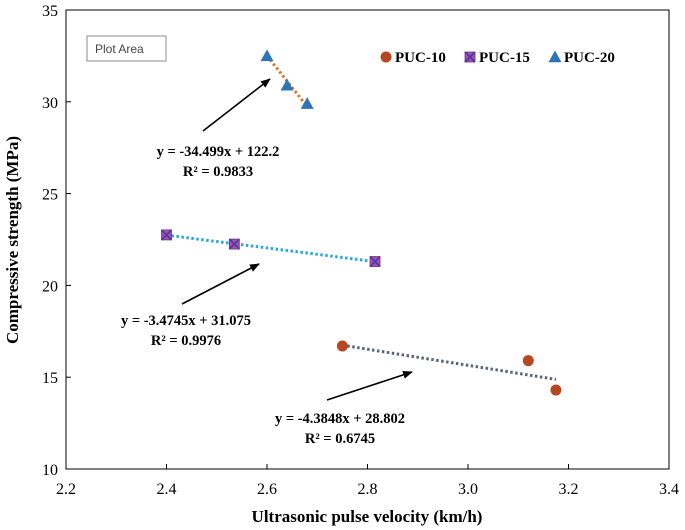 This screenshot has height=530, width=685. What do you see at coordinates (468, 489) in the screenshot?
I see `x-tick-label: 3.0` at bounding box center [468, 489].